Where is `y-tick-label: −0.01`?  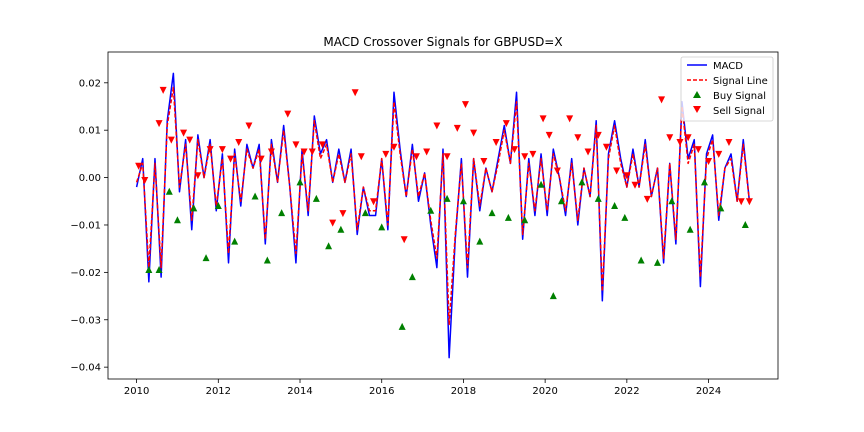 y-tick-label: −0.01 is located at coordinates (85, 225).